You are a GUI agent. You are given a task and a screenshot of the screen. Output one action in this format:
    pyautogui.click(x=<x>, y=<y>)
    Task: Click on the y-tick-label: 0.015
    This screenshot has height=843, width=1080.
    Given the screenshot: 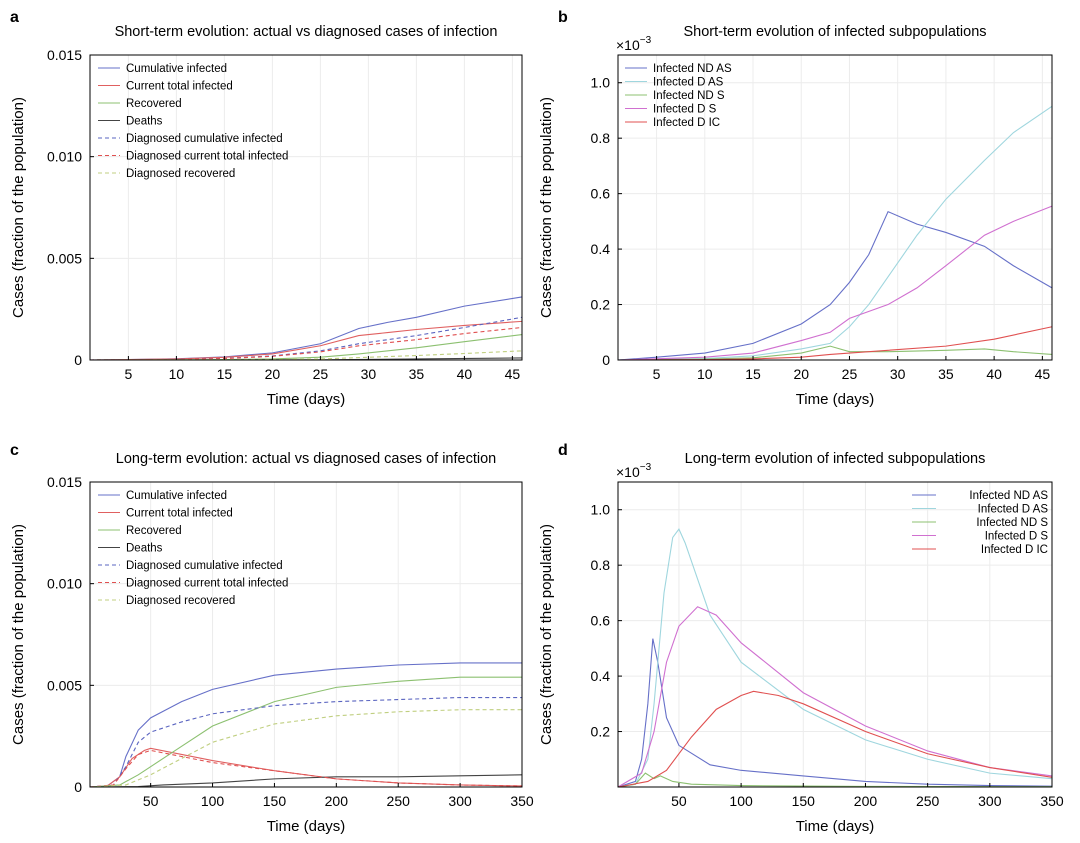 What is the action you would take?
    pyautogui.click(x=64, y=482)
    